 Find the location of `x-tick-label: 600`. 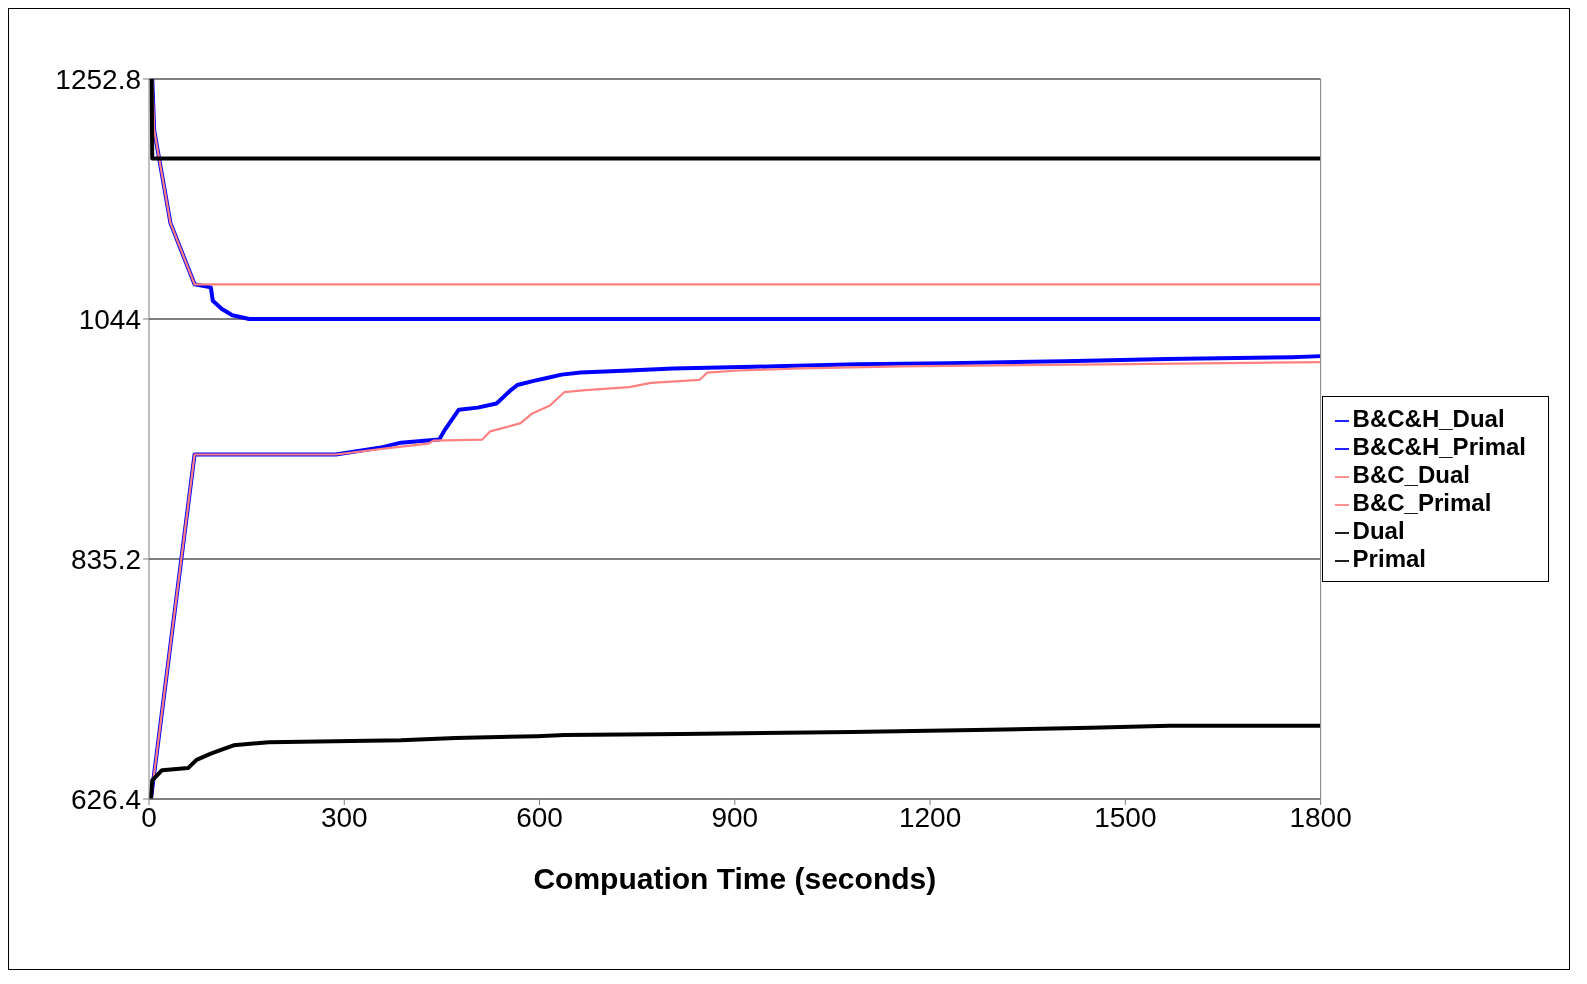

x-tick-label: 600 is located at coordinates (539, 817).